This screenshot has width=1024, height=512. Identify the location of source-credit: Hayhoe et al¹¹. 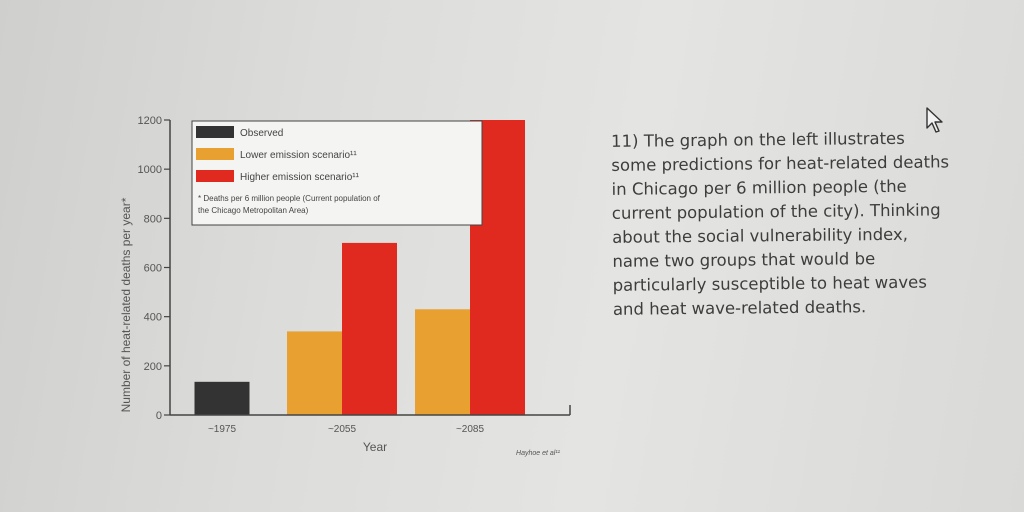
(538, 453).